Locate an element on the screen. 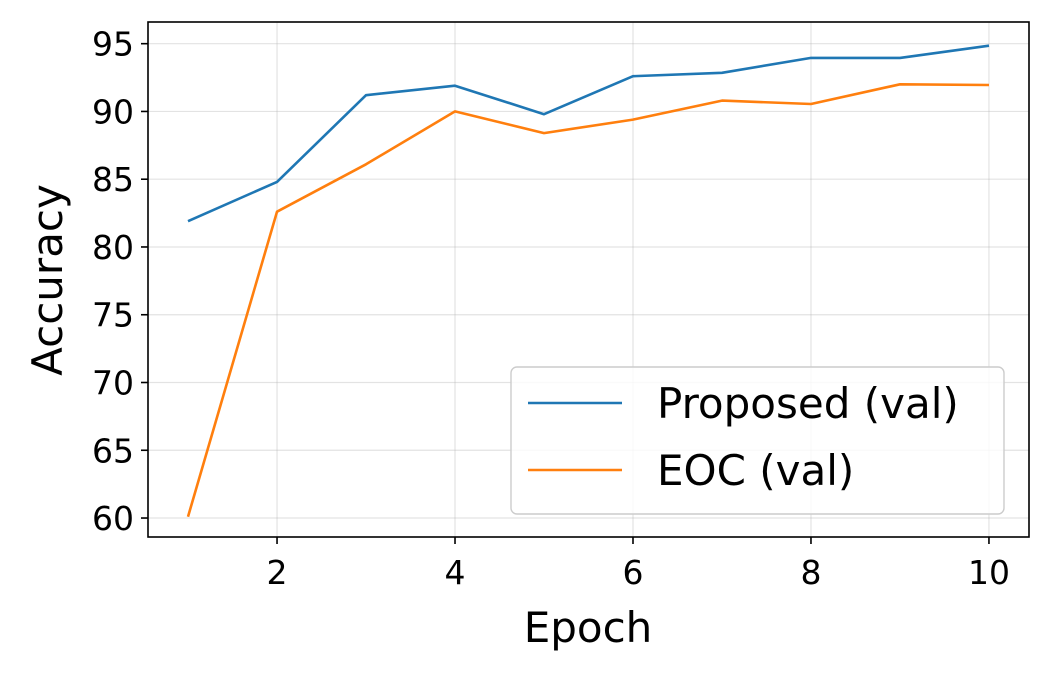 The image size is (1050, 675). x-tick-label: 8 is located at coordinates (810, 572).